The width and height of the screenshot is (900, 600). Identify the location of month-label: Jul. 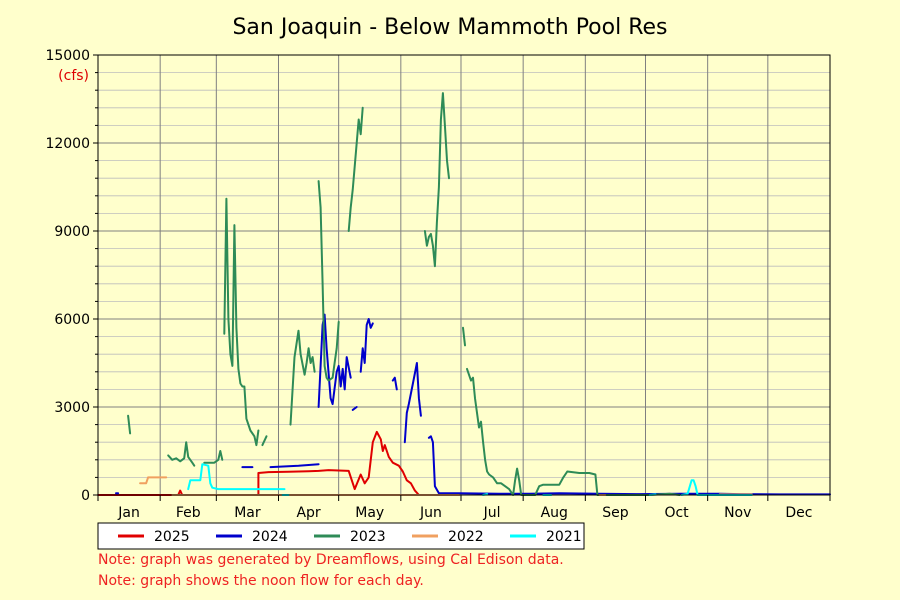
(492, 513).